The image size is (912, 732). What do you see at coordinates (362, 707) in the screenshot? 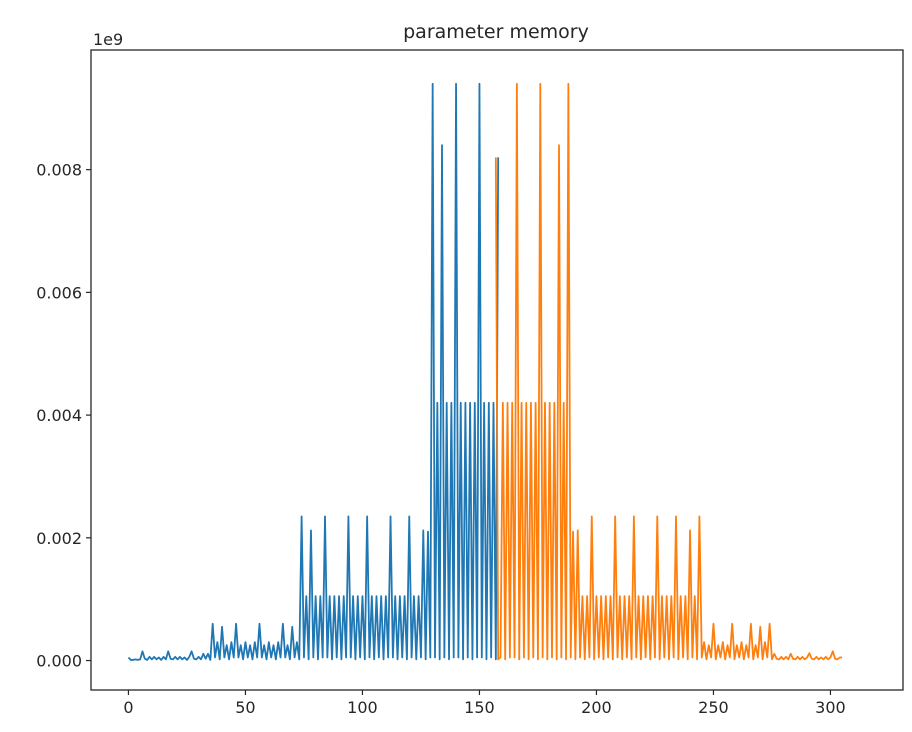
I see `x-tick-label: 100` at bounding box center [362, 707].